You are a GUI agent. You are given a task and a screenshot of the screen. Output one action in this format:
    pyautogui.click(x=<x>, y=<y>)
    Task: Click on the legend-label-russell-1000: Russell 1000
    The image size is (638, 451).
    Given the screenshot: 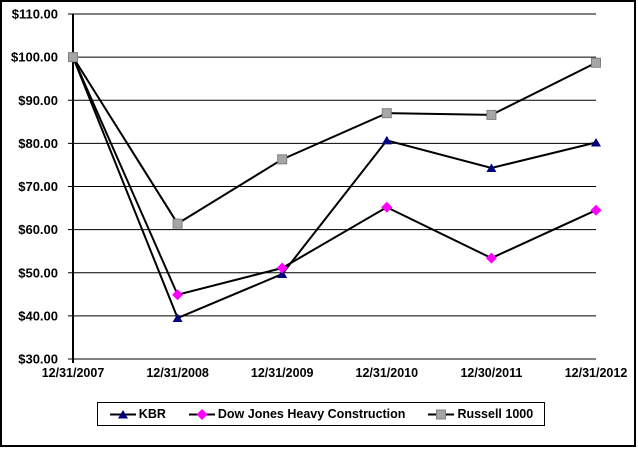 What is the action you would take?
    pyautogui.click(x=495, y=414)
    